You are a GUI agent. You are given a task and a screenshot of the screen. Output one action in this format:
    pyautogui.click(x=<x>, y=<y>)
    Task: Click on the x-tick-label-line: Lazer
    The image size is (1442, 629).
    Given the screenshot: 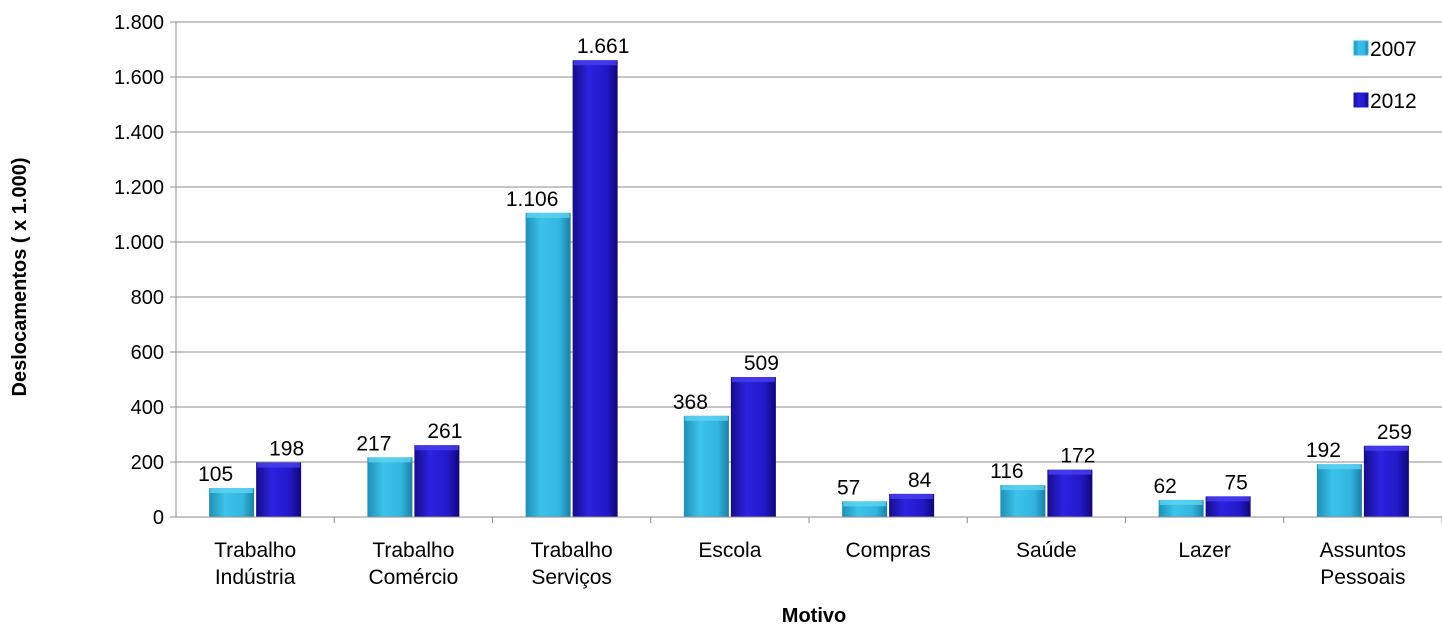 What is the action you would take?
    pyautogui.click(x=1204, y=550)
    